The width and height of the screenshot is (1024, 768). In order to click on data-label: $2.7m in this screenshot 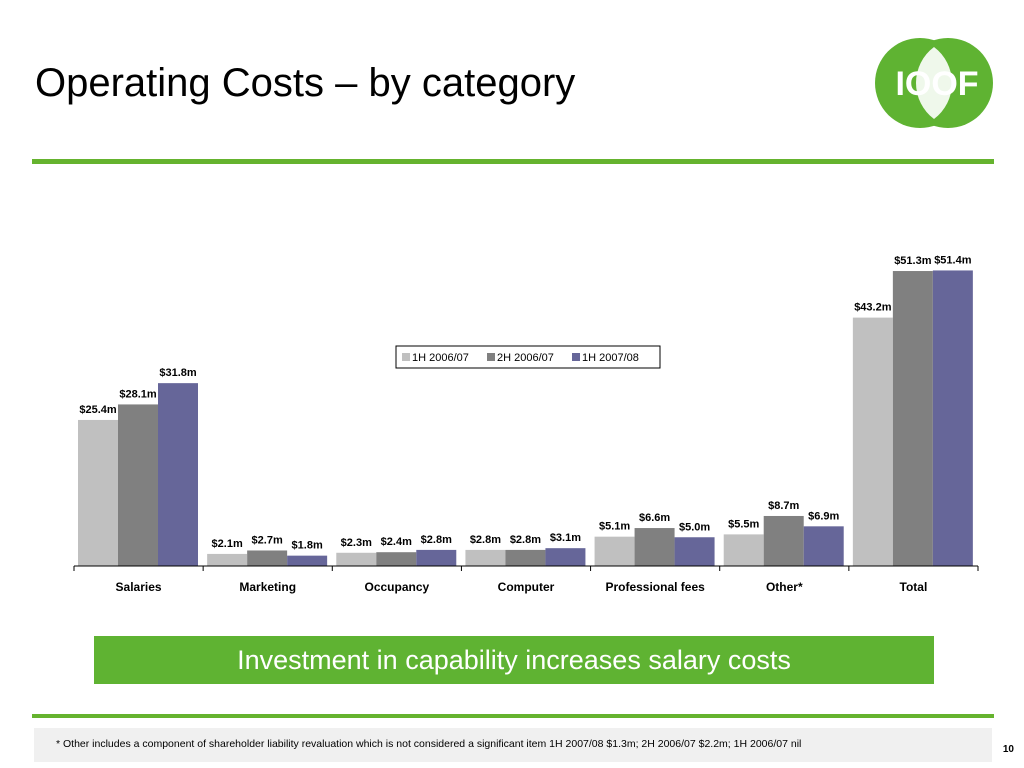, I will do `click(267, 540)`.